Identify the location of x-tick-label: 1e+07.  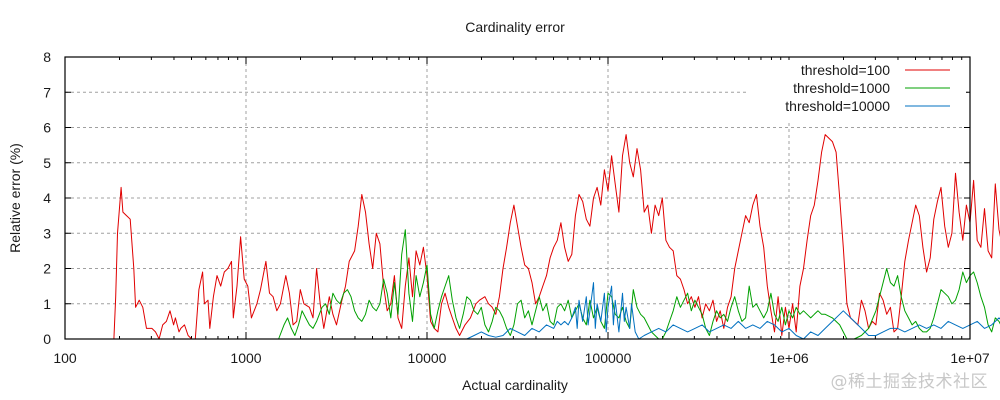
(970, 358).